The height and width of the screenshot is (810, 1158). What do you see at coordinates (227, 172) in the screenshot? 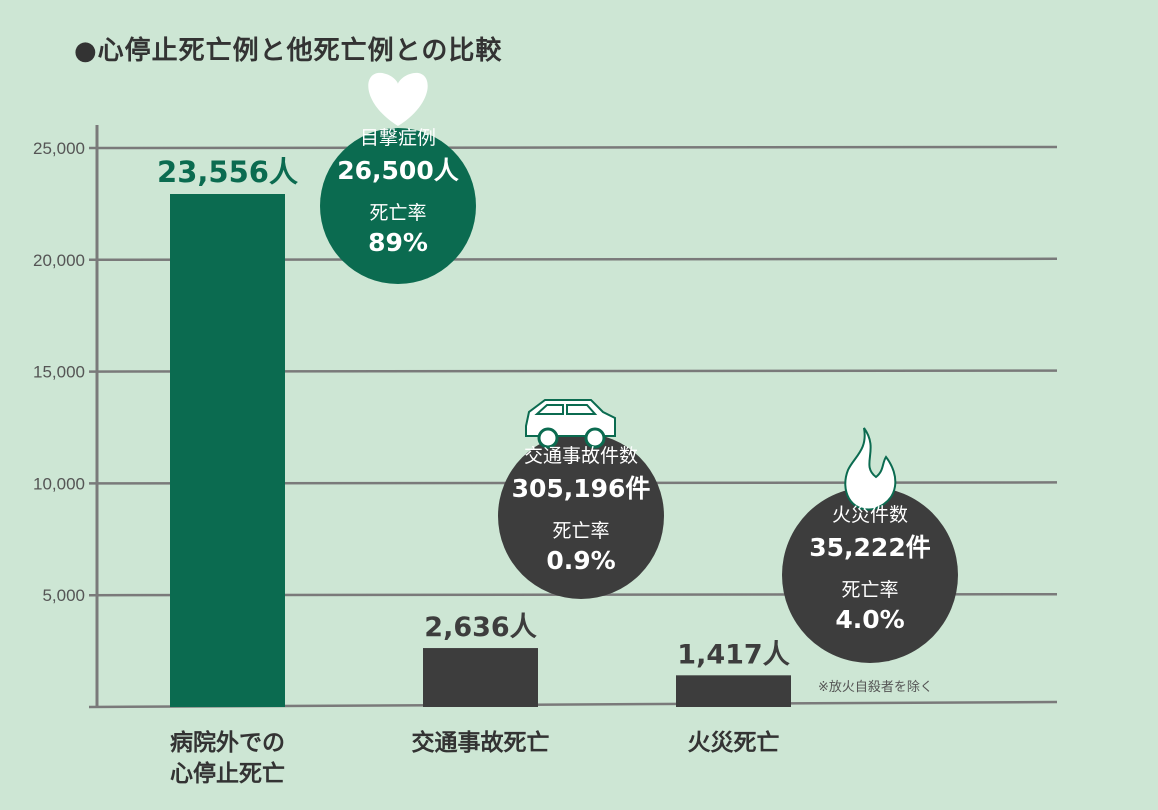
I see `bar-value-label: 23,556人` at bounding box center [227, 172].